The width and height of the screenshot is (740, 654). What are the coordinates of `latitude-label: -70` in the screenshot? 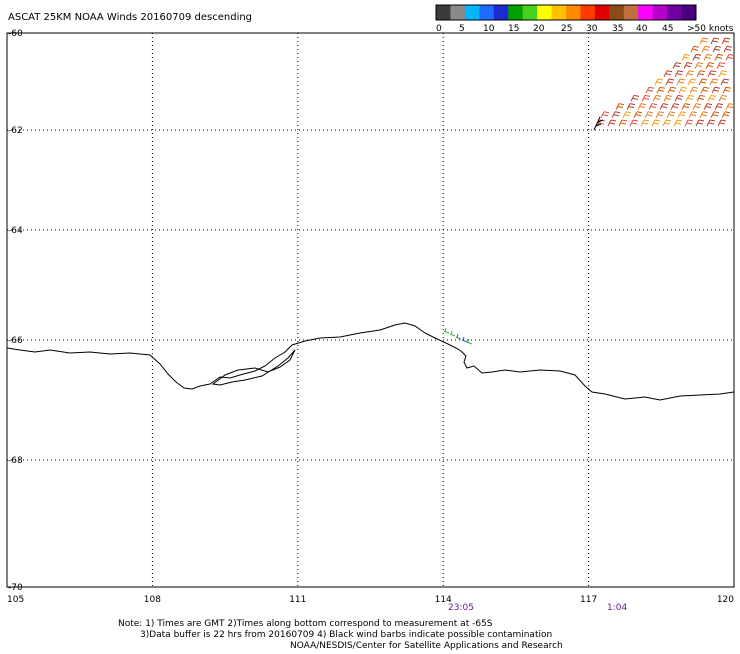 It's located at (15, 588).